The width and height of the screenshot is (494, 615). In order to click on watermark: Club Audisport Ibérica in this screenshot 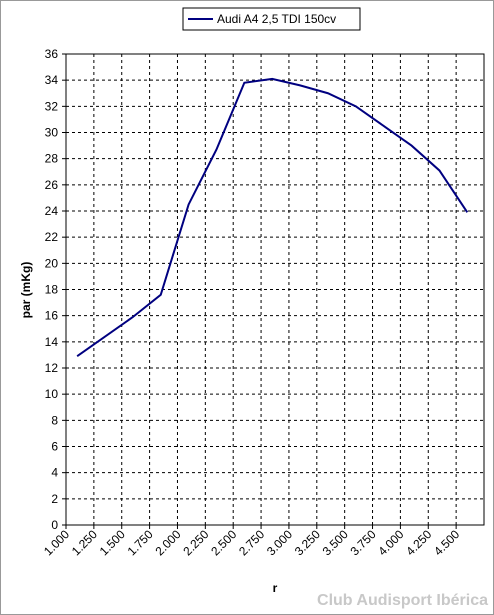, I will do `click(402, 600)`.